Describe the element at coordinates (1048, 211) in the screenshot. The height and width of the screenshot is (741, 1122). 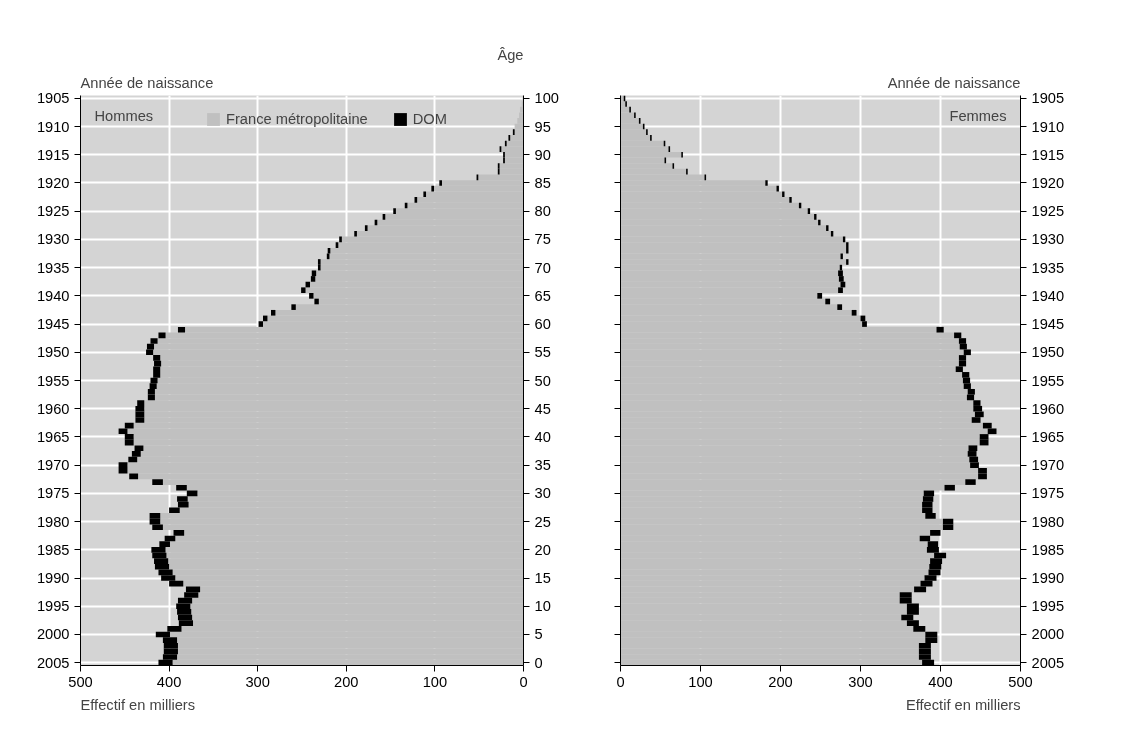
I see `y2-tick-label: 1925` at that location.